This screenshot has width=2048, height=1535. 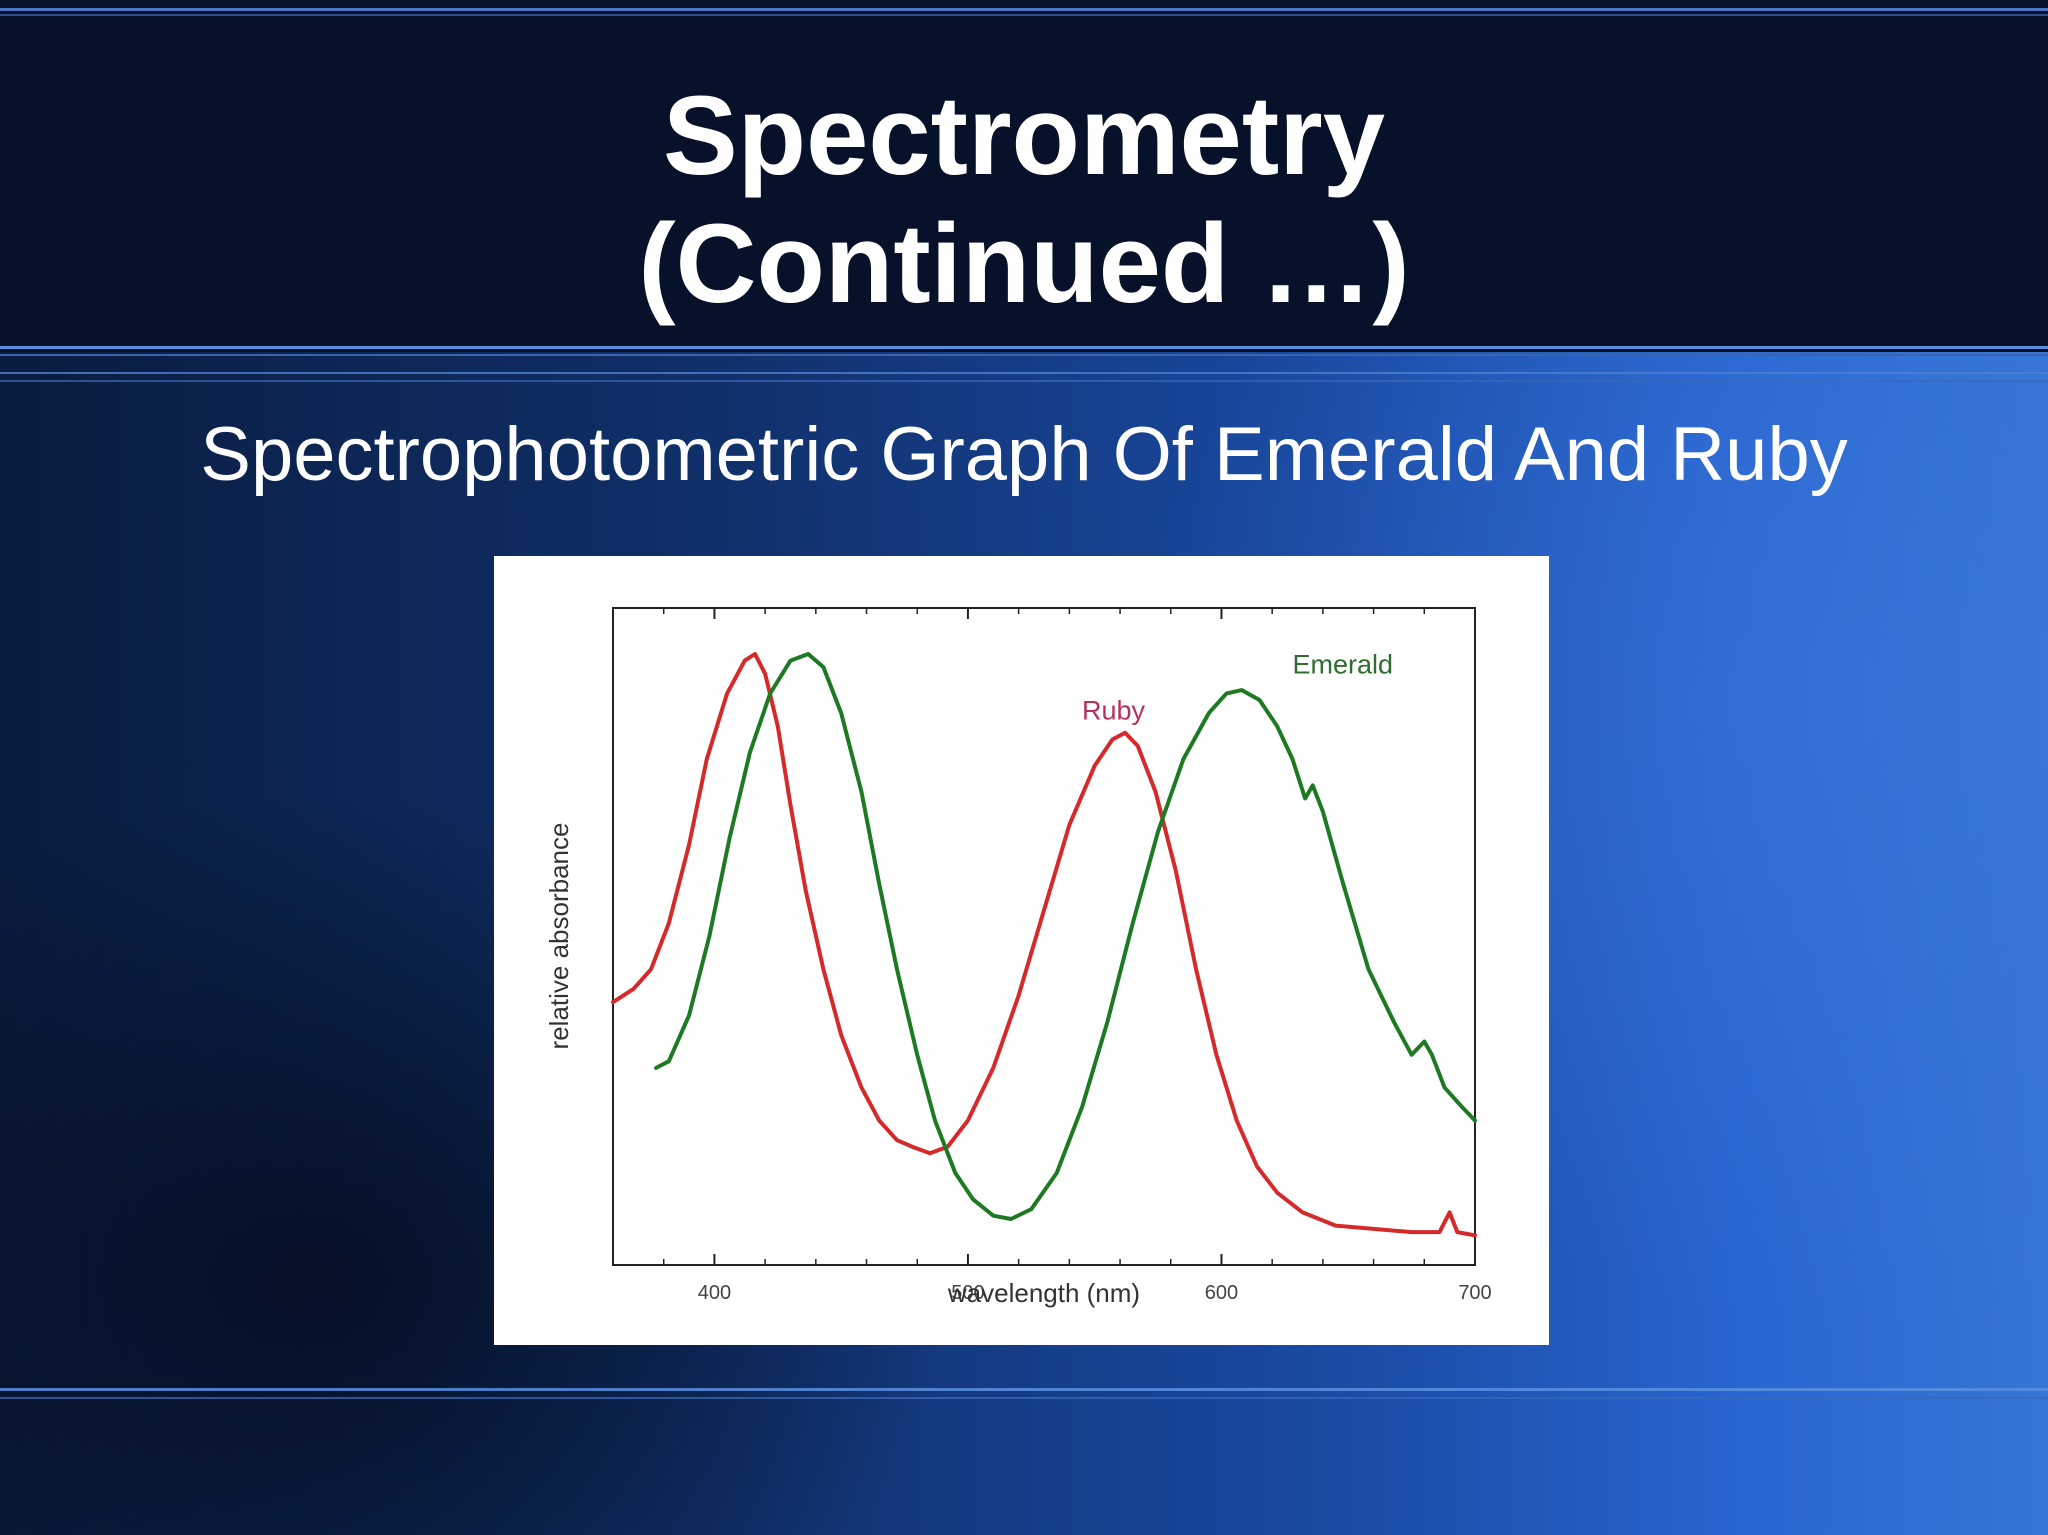 I want to click on x-tick-label: 500, so click(x=967, y=1293).